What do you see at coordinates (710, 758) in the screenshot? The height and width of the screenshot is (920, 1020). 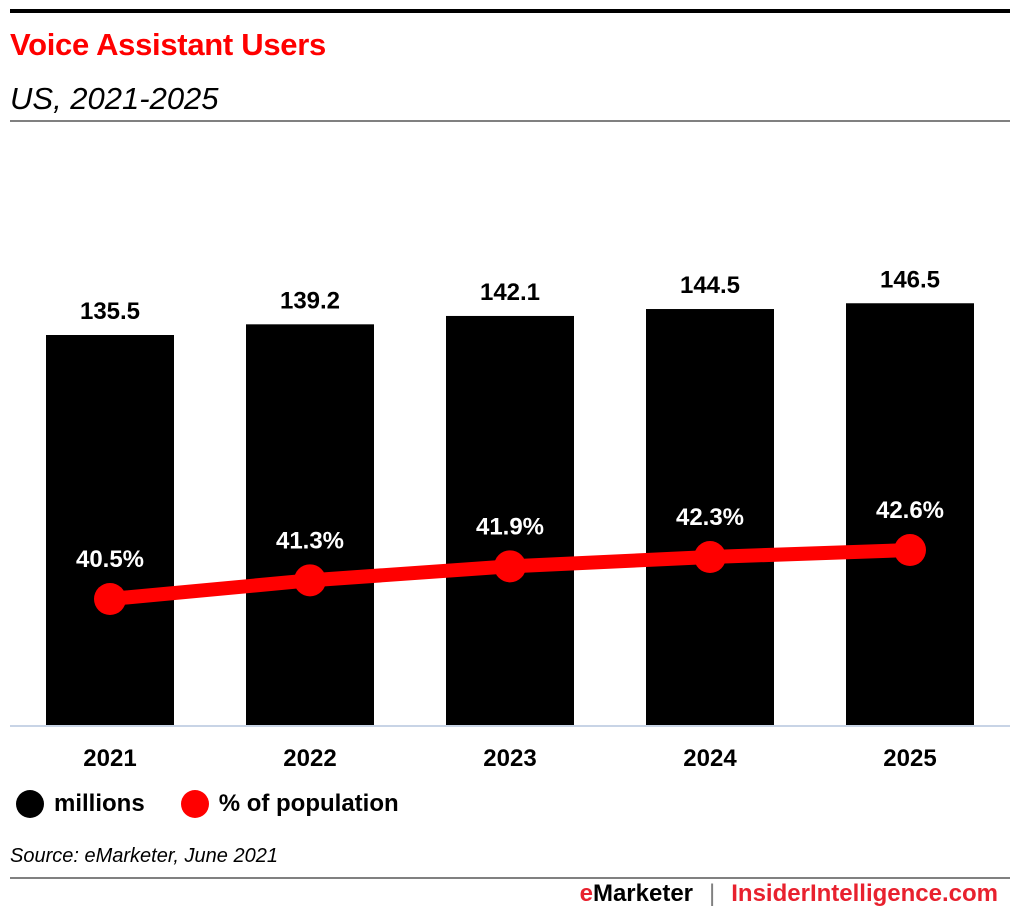 I see `x-tick-label-2024: 2024` at bounding box center [710, 758].